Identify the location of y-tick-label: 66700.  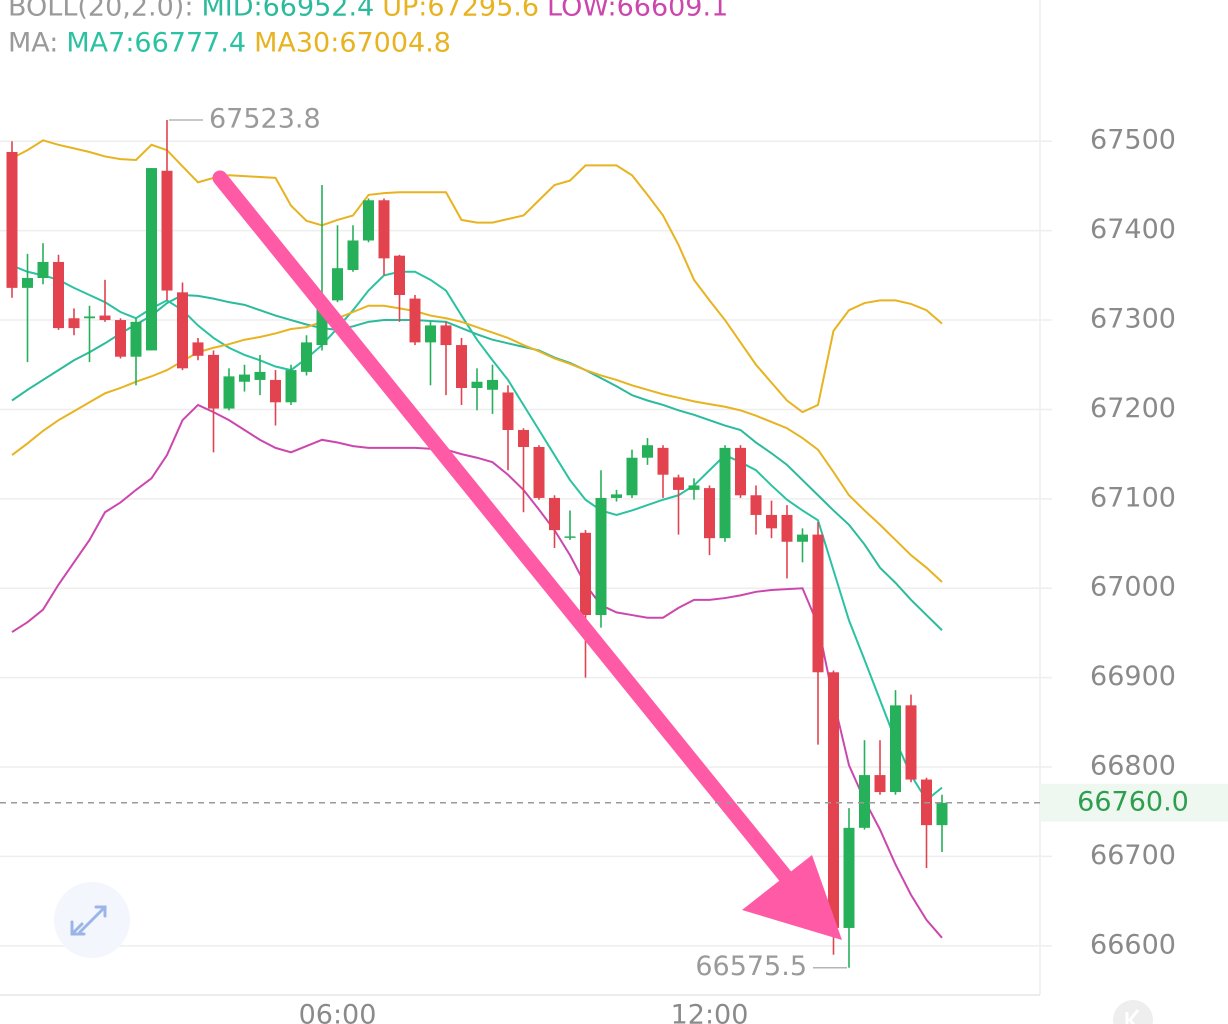
(1133, 855).